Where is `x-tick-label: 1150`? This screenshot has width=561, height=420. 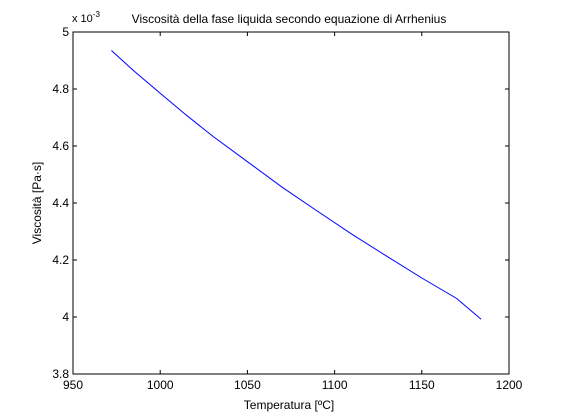 x-tick-label: 1150 is located at coordinates (422, 385).